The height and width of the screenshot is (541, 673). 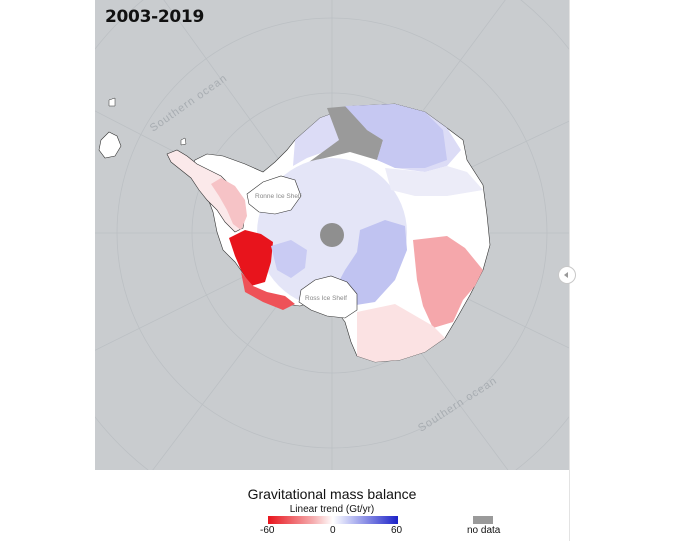 What do you see at coordinates (448, 282) in the screenshot?
I see `region-wilkes-loss` at bounding box center [448, 282].